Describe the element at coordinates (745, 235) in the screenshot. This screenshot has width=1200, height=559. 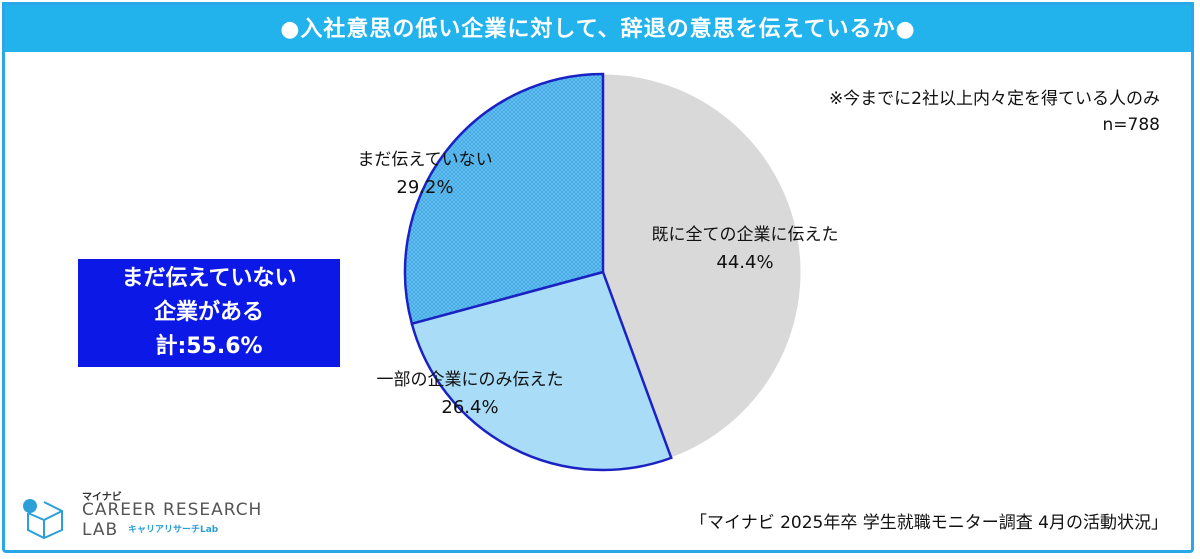
I see `slice-label: 既に全ての企業に伝えた` at that location.